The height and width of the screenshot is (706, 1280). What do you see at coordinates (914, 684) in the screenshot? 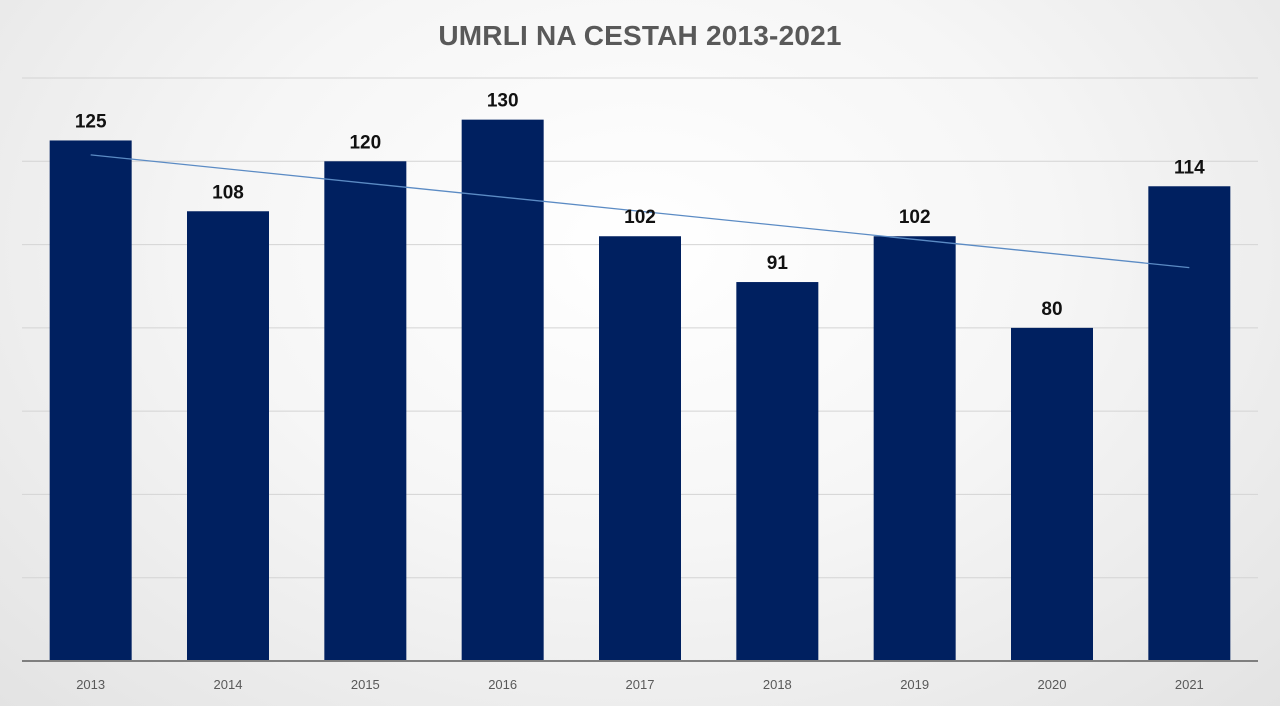
I see `x-tick-label: 2019` at bounding box center [914, 684].